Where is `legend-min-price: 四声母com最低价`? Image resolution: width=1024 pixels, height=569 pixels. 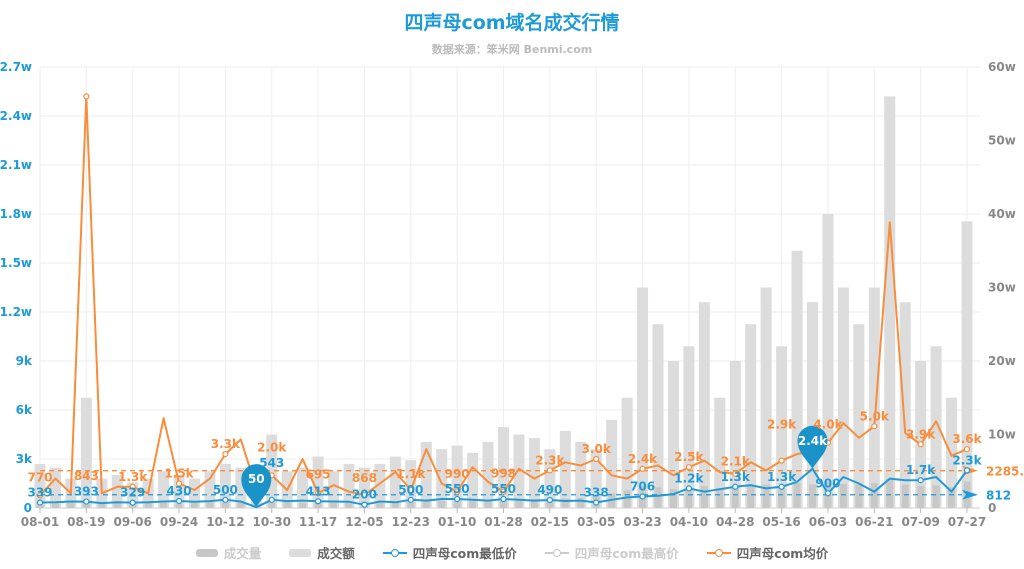 legend-min-price: 四声母com最低价 is located at coordinates (449, 552).